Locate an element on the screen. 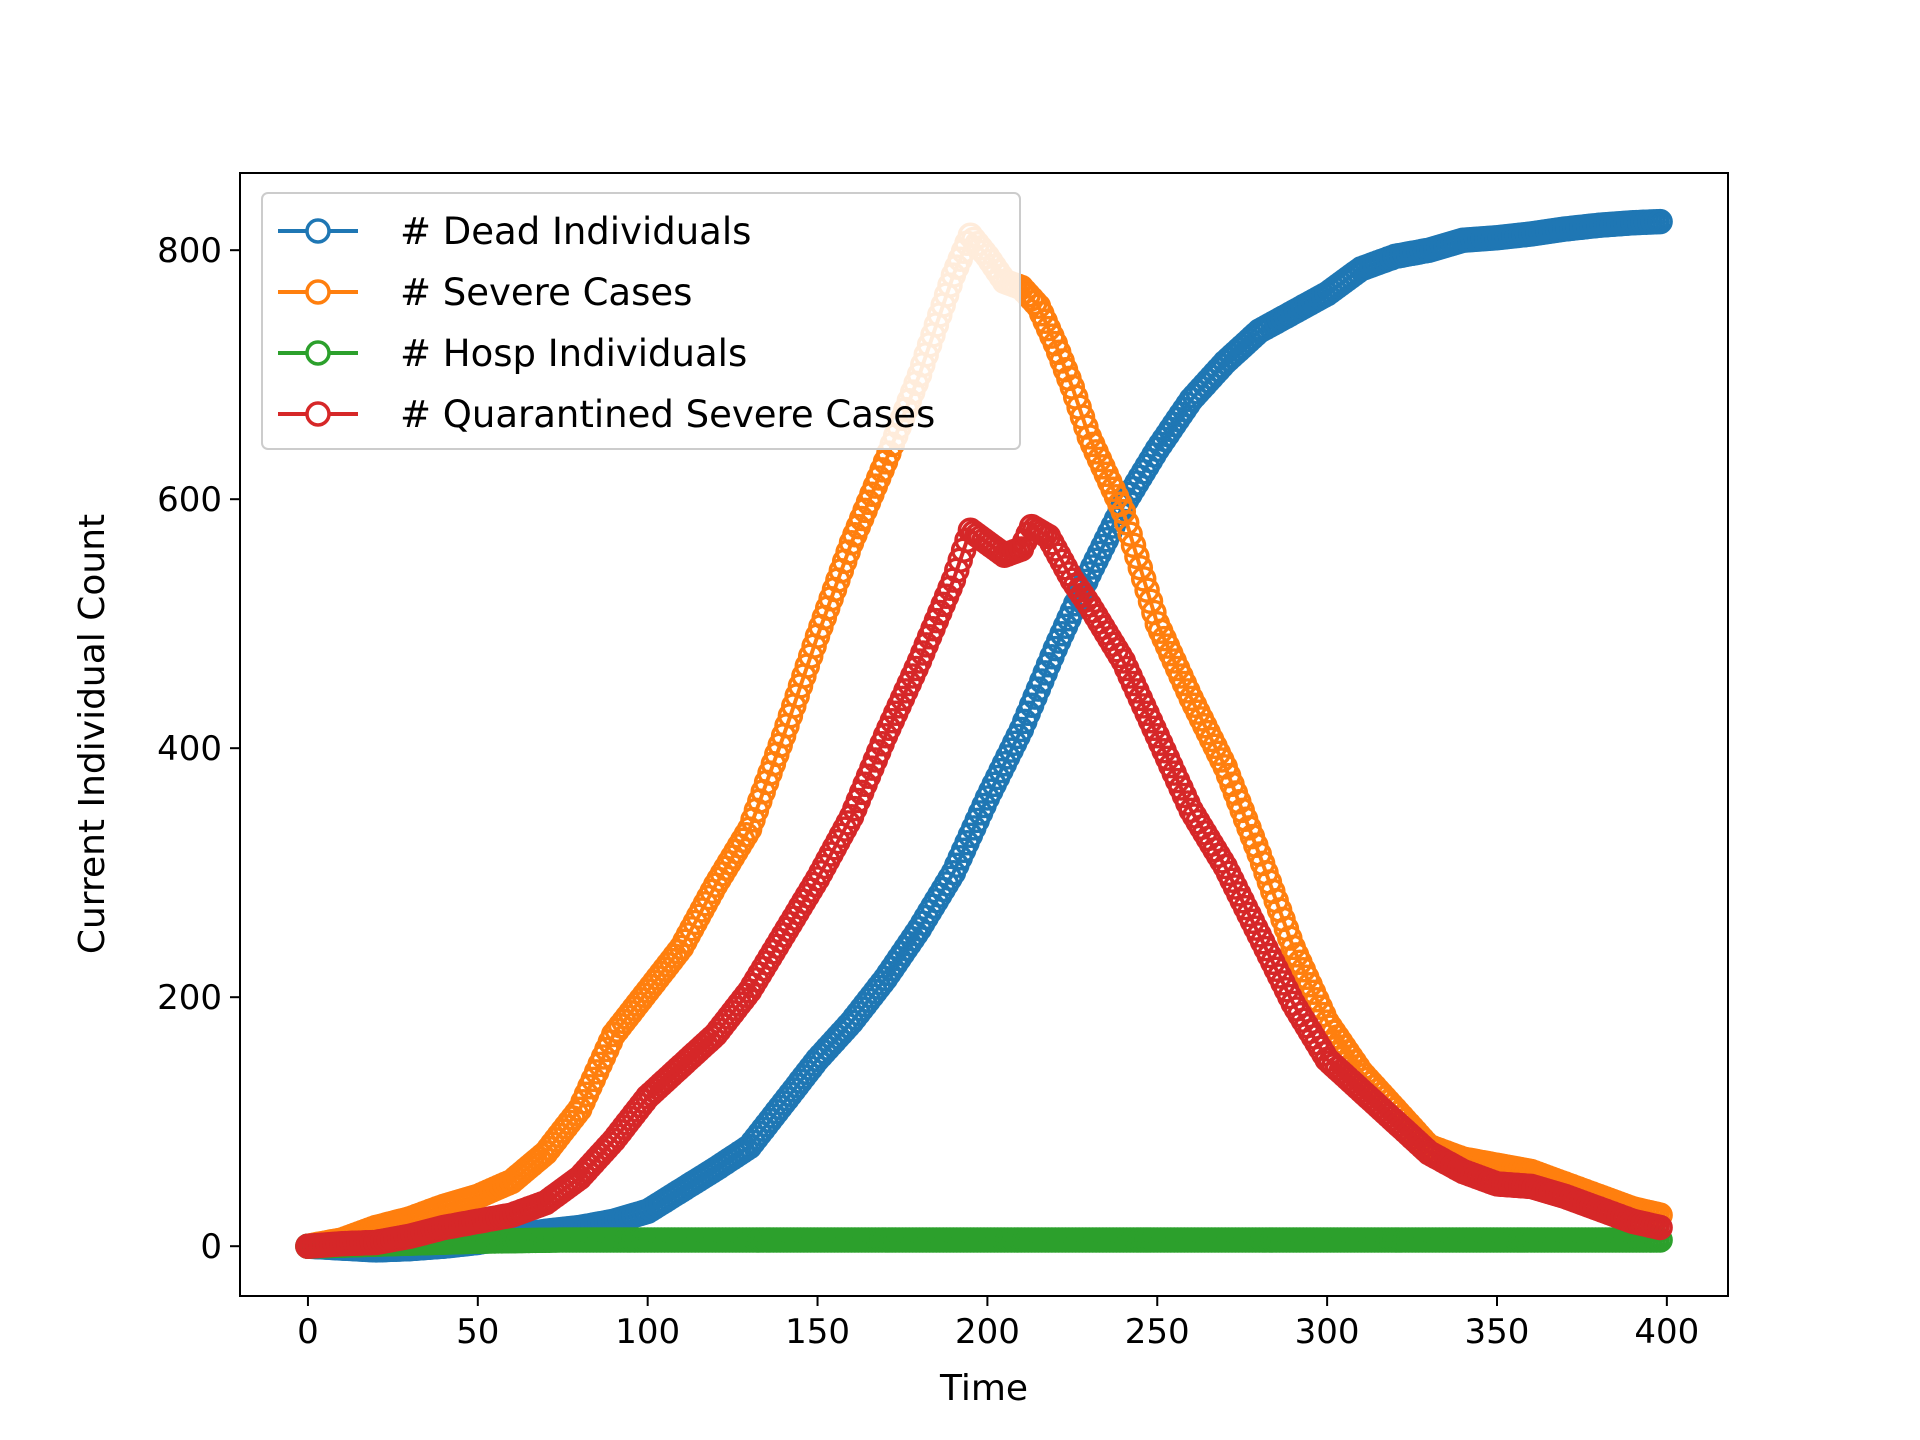  legend-box is located at coordinates (641, 321).